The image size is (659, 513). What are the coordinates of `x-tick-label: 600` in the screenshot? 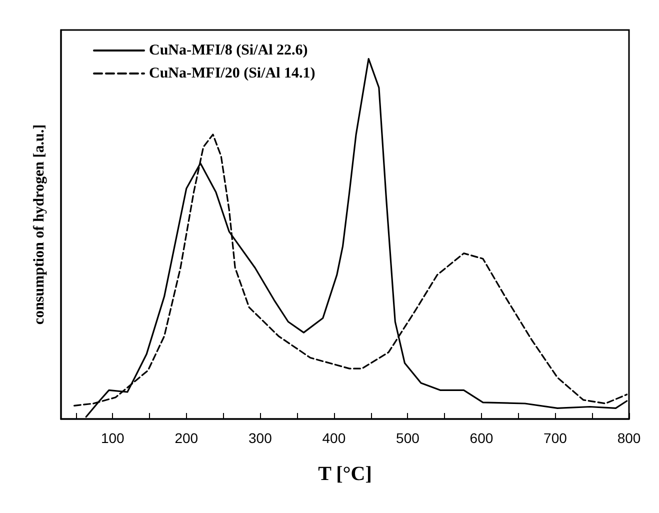 It's located at (482, 438).